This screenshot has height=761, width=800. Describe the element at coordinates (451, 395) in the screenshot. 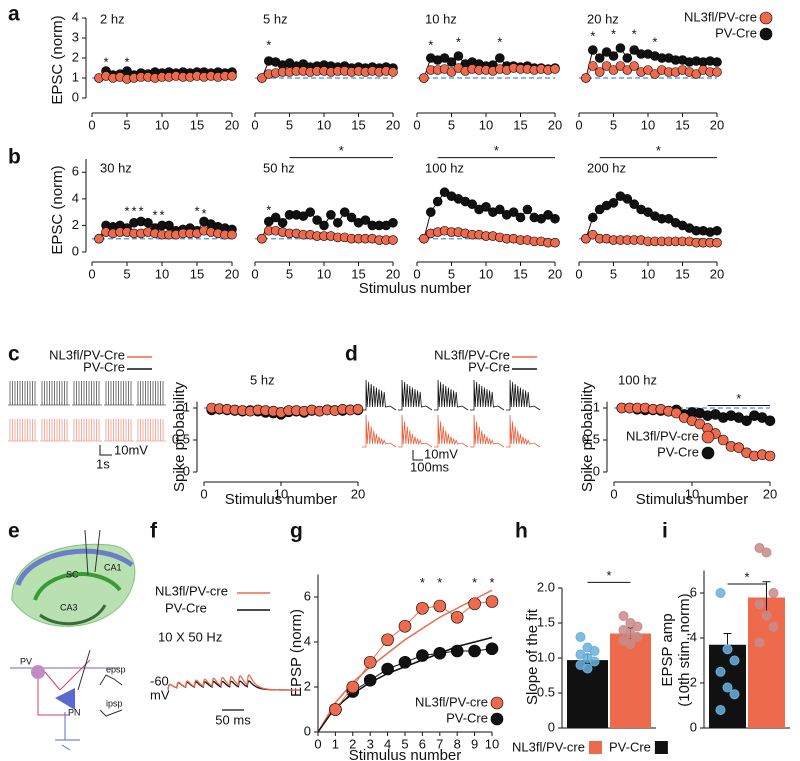

I see `spike-trace` at that location.